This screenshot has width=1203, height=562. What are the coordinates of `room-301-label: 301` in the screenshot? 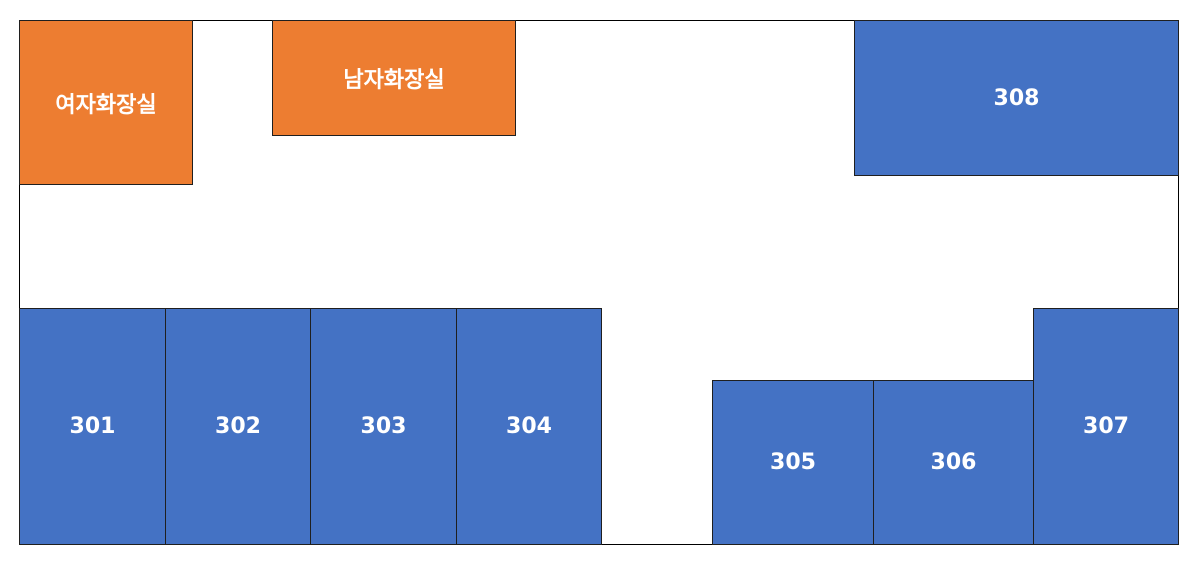 It's located at (92, 426).